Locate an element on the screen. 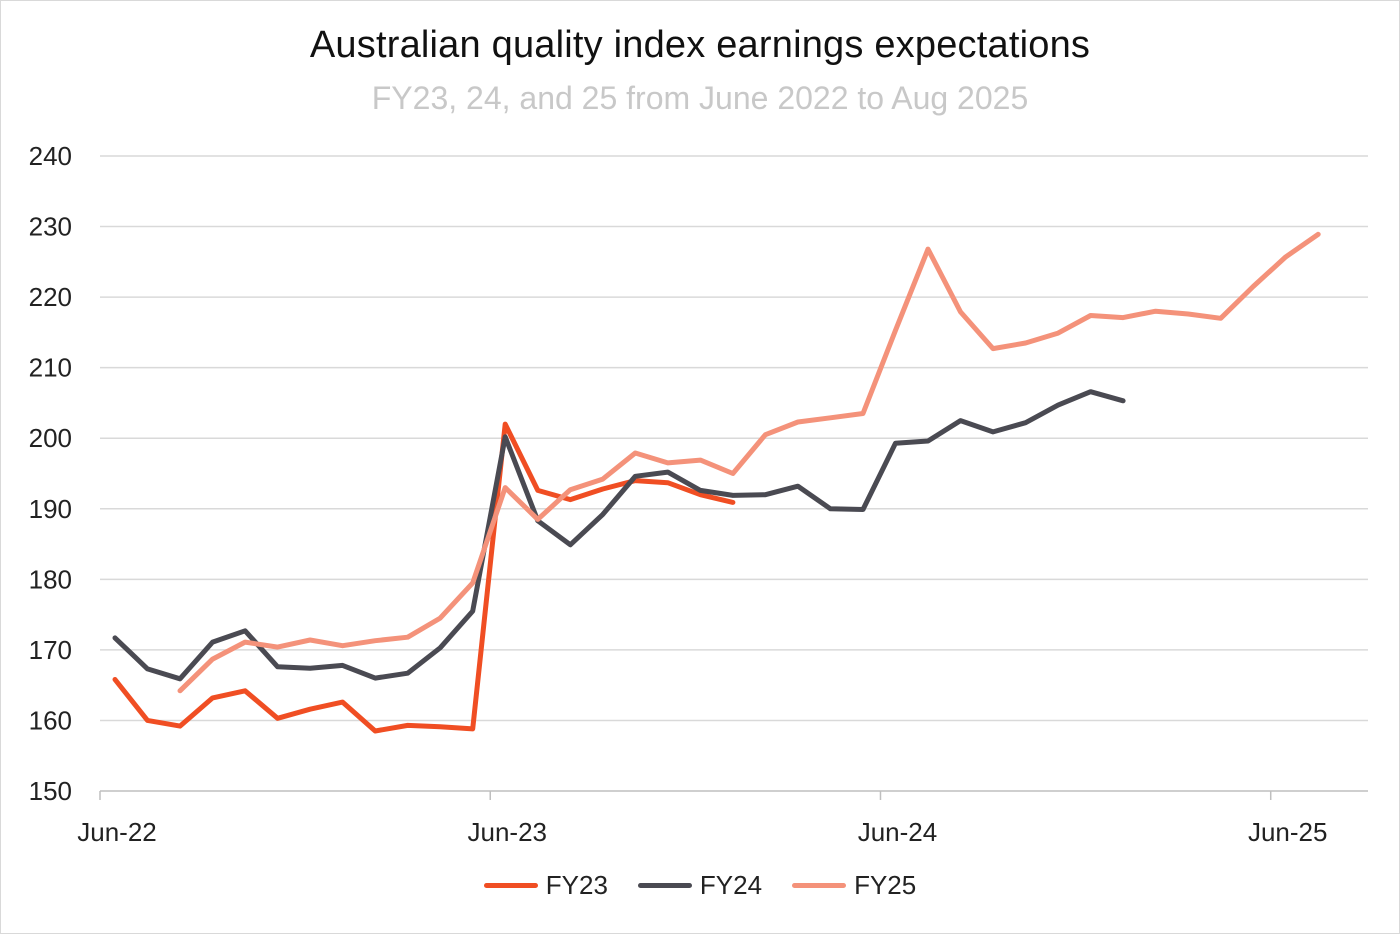 This screenshot has height=934, width=1400. legend-swatch-fy25 is located at coordinates (819, 885).